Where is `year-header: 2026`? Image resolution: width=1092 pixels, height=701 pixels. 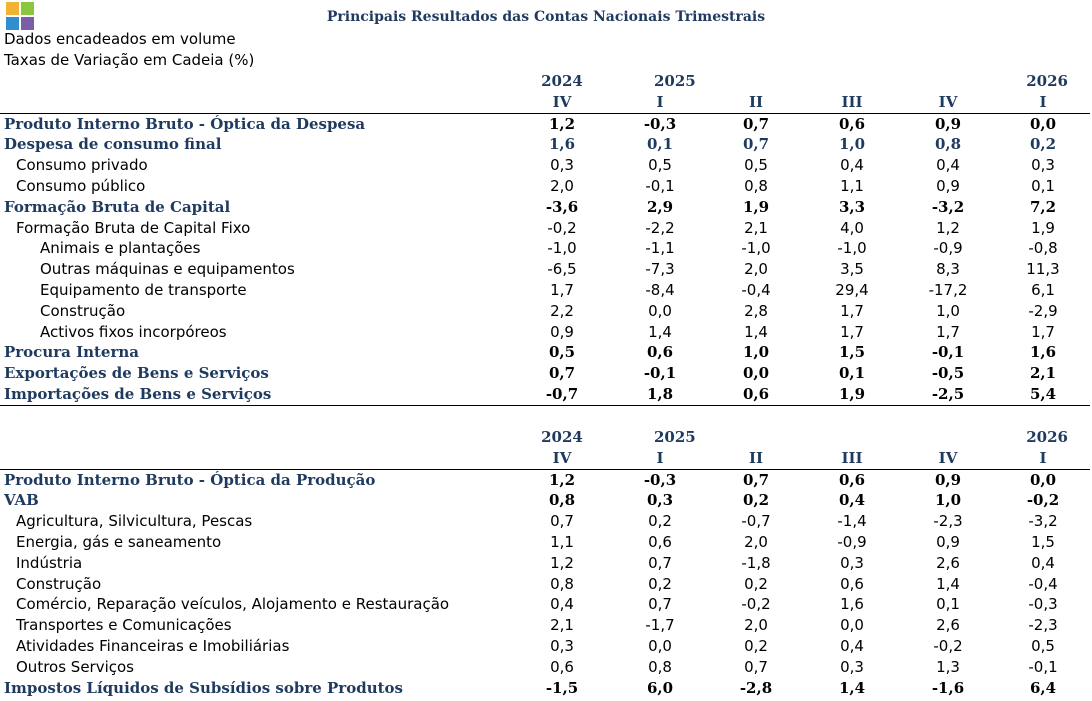 year-header: 2026 is located at coordinates (1047, 437).